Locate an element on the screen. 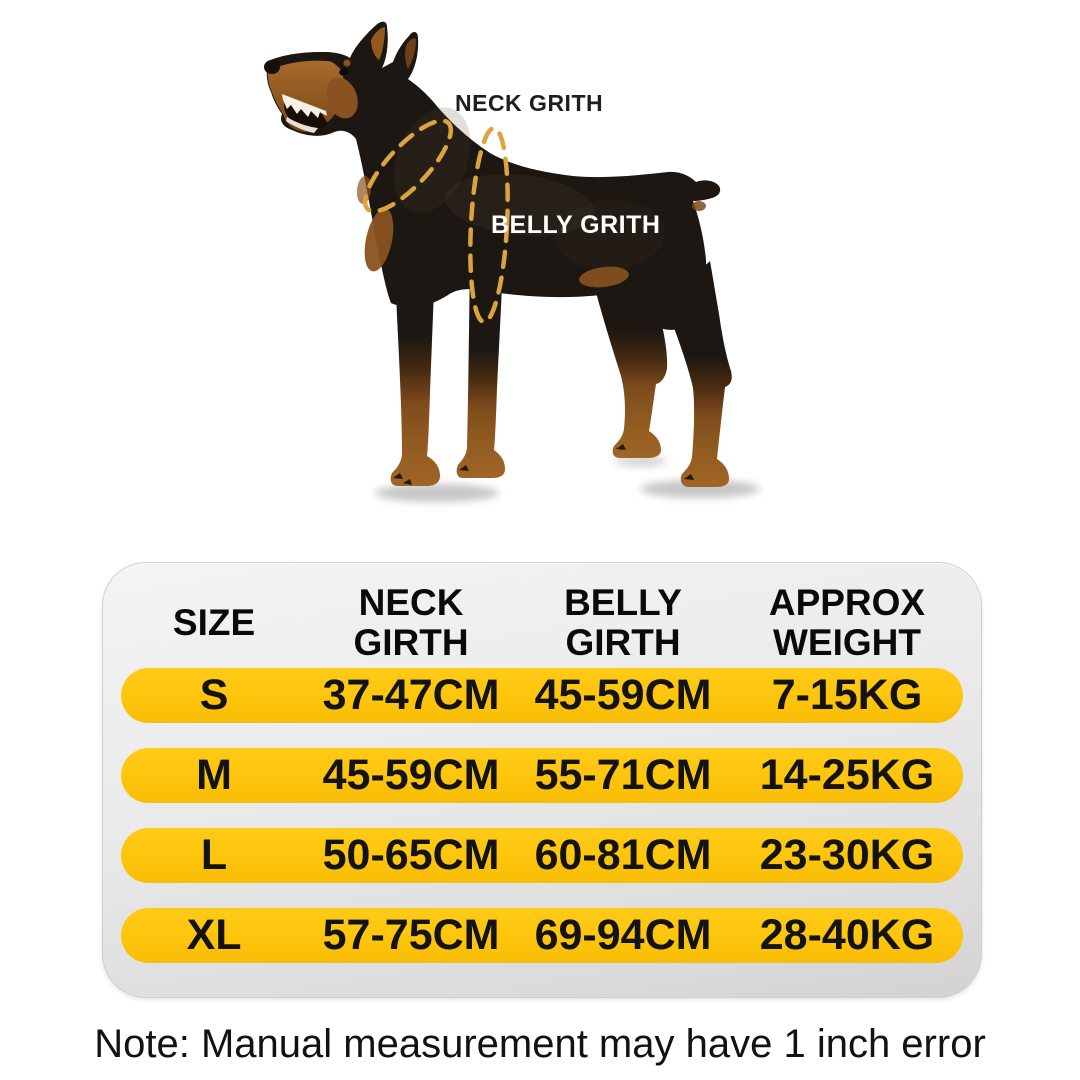 The width and height of the screenshot is (1080, 1080). neck-girth-label: NECK GRITH is located at coordinates (529, 103).